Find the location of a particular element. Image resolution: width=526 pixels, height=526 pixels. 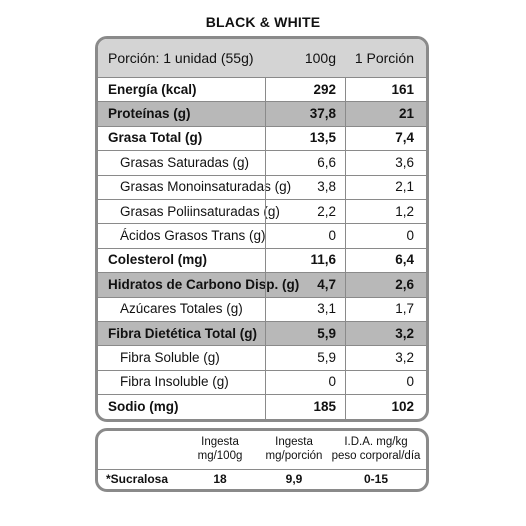

ida-sucralose-per-portion: 9,9 is located at coordinates (294, 479).